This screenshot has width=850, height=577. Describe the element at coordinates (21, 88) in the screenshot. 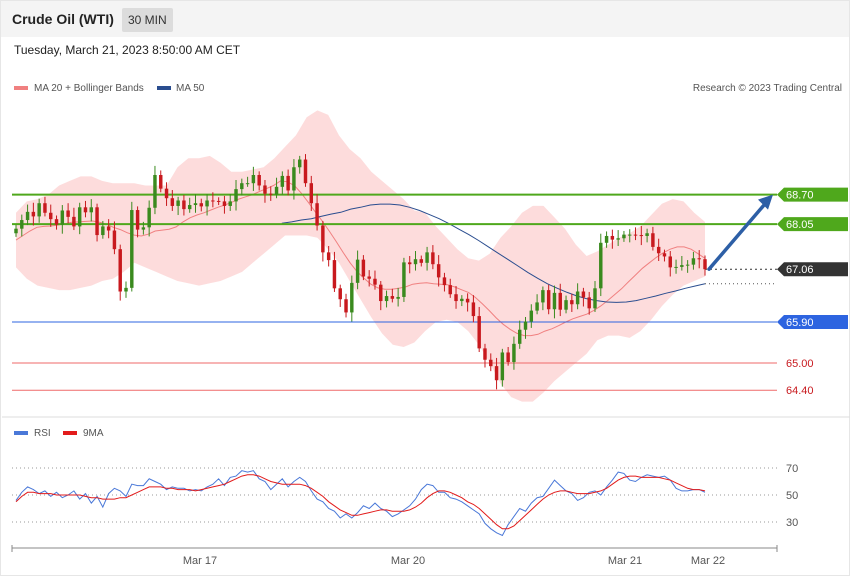

I see `legend-swatch-ma20` at that location.